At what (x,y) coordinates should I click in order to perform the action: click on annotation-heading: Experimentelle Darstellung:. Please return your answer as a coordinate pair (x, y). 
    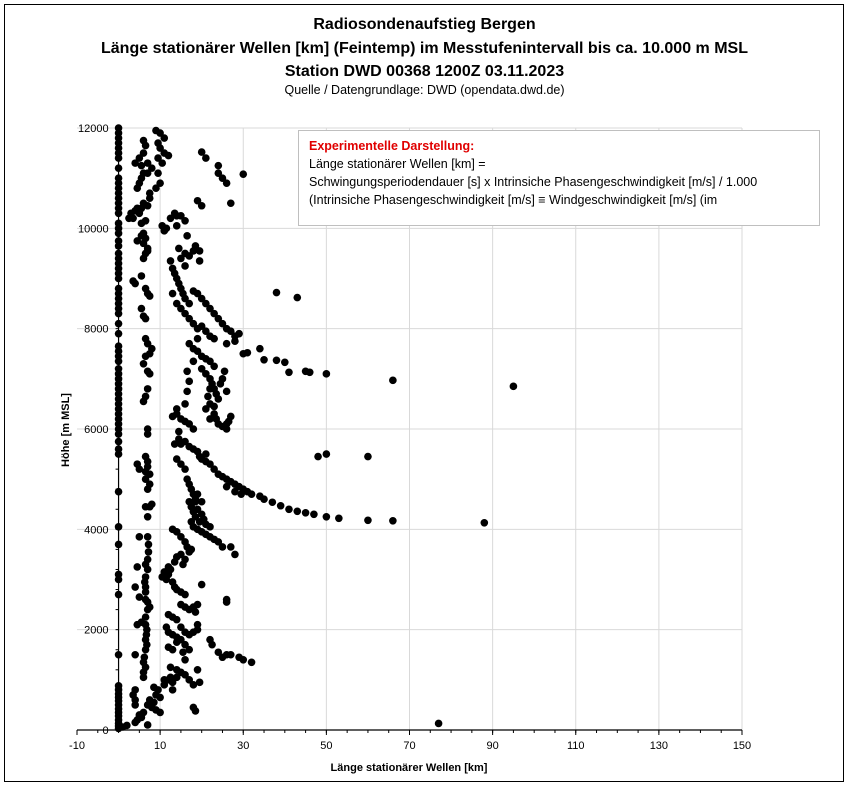
    Looking at the image, I should click on (392, 146).